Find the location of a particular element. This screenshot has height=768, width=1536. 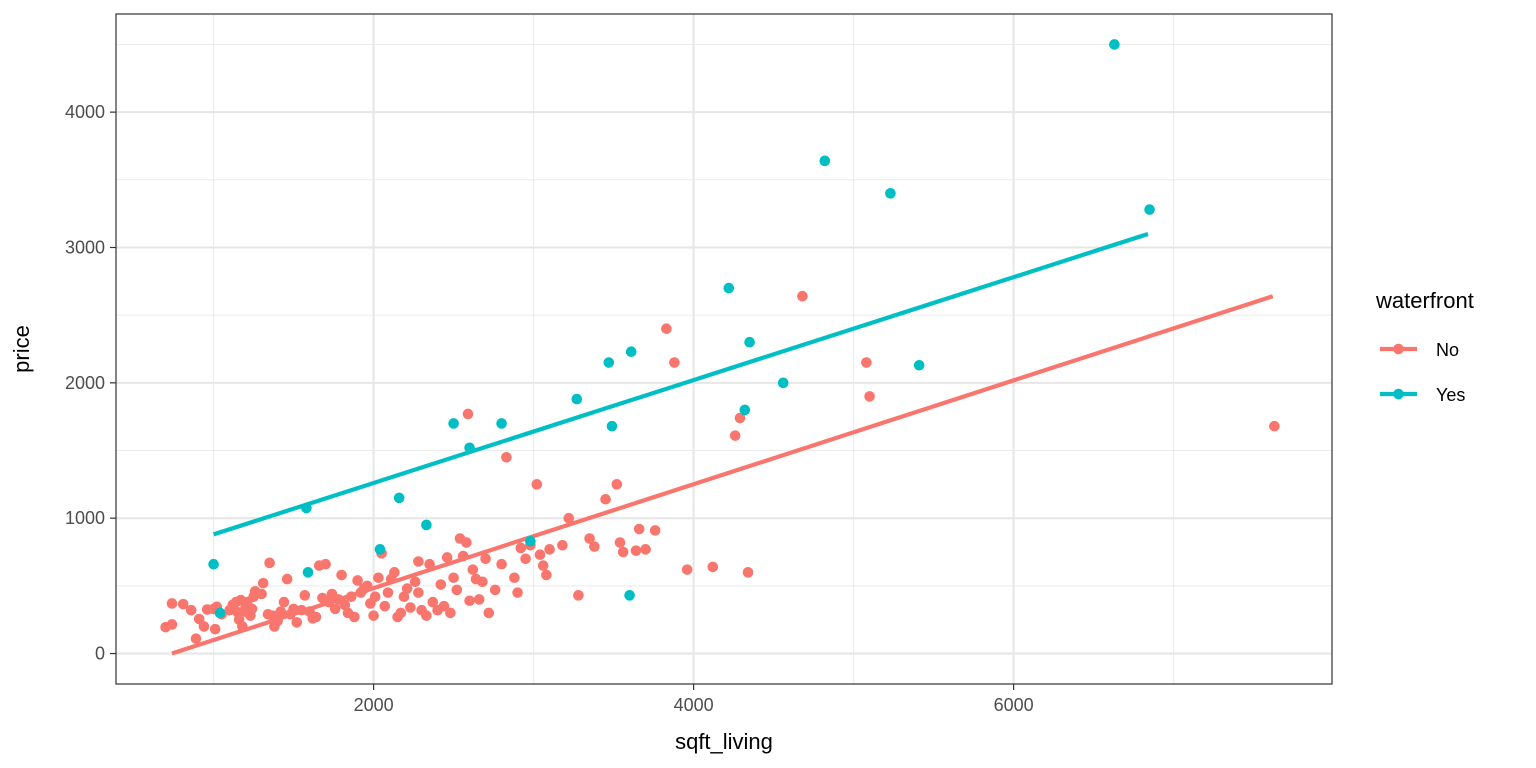

legend-label-yes: Yes is located at coordinates (1450, 395).